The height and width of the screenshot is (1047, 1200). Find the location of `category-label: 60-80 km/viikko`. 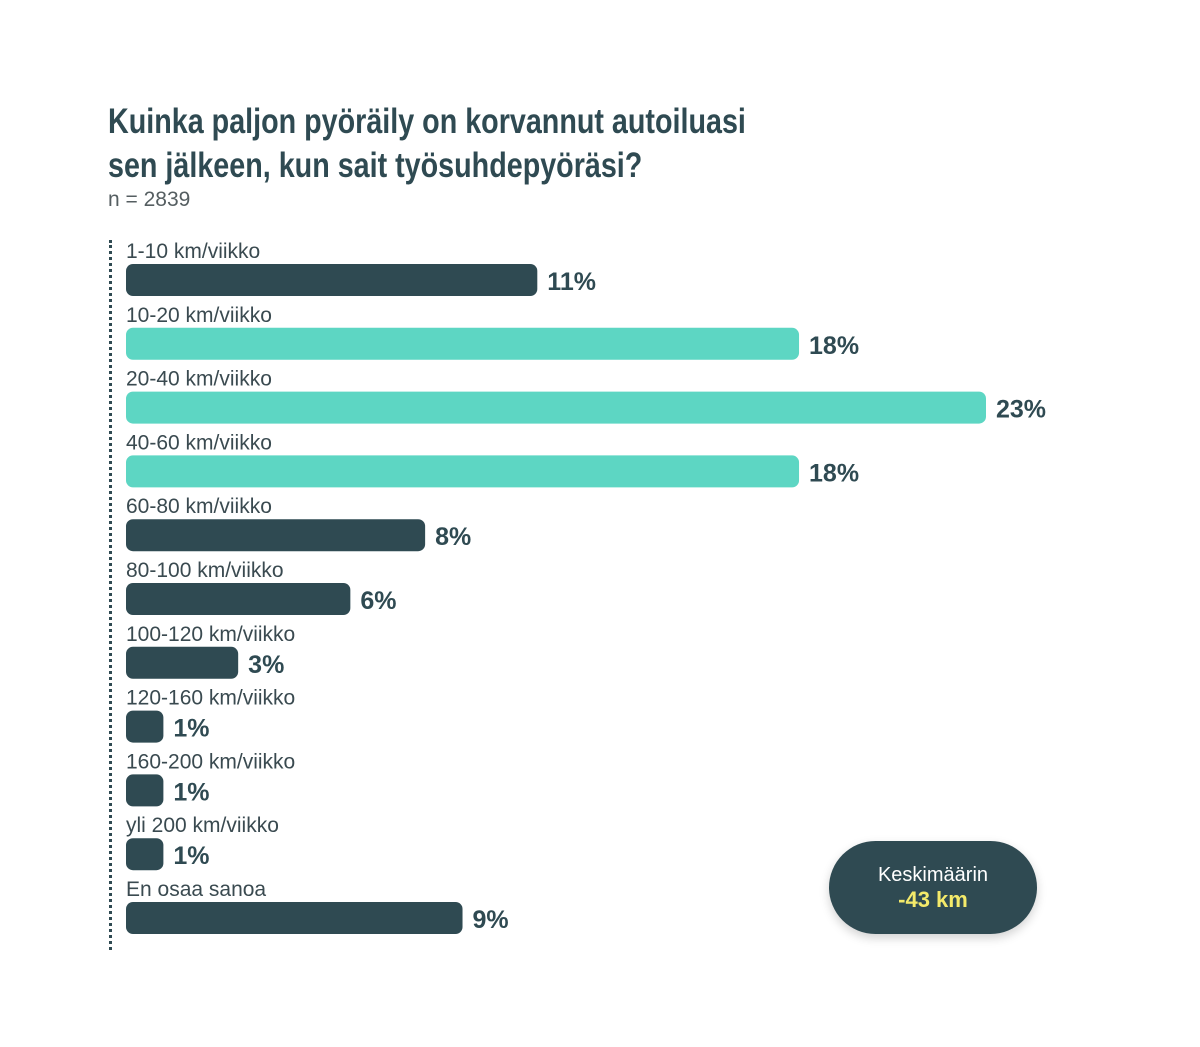

category-label: 60-80 km/viikko is located at coordinates (199, 506).